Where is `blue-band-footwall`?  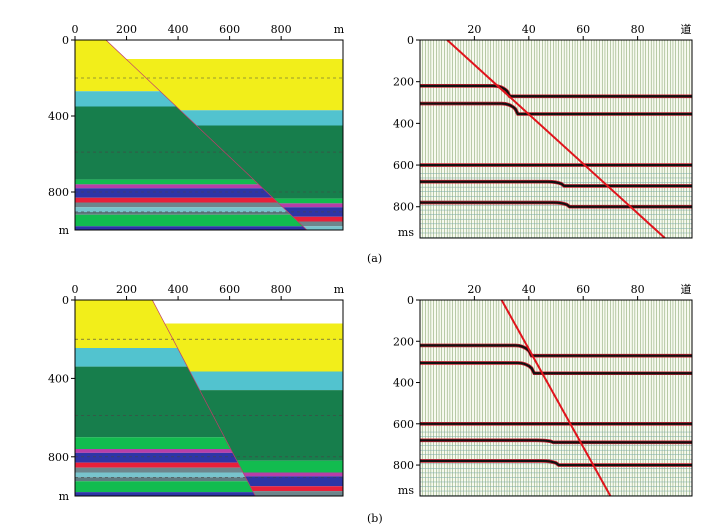 blue-band-footwall is located at coordinates (174, 193).